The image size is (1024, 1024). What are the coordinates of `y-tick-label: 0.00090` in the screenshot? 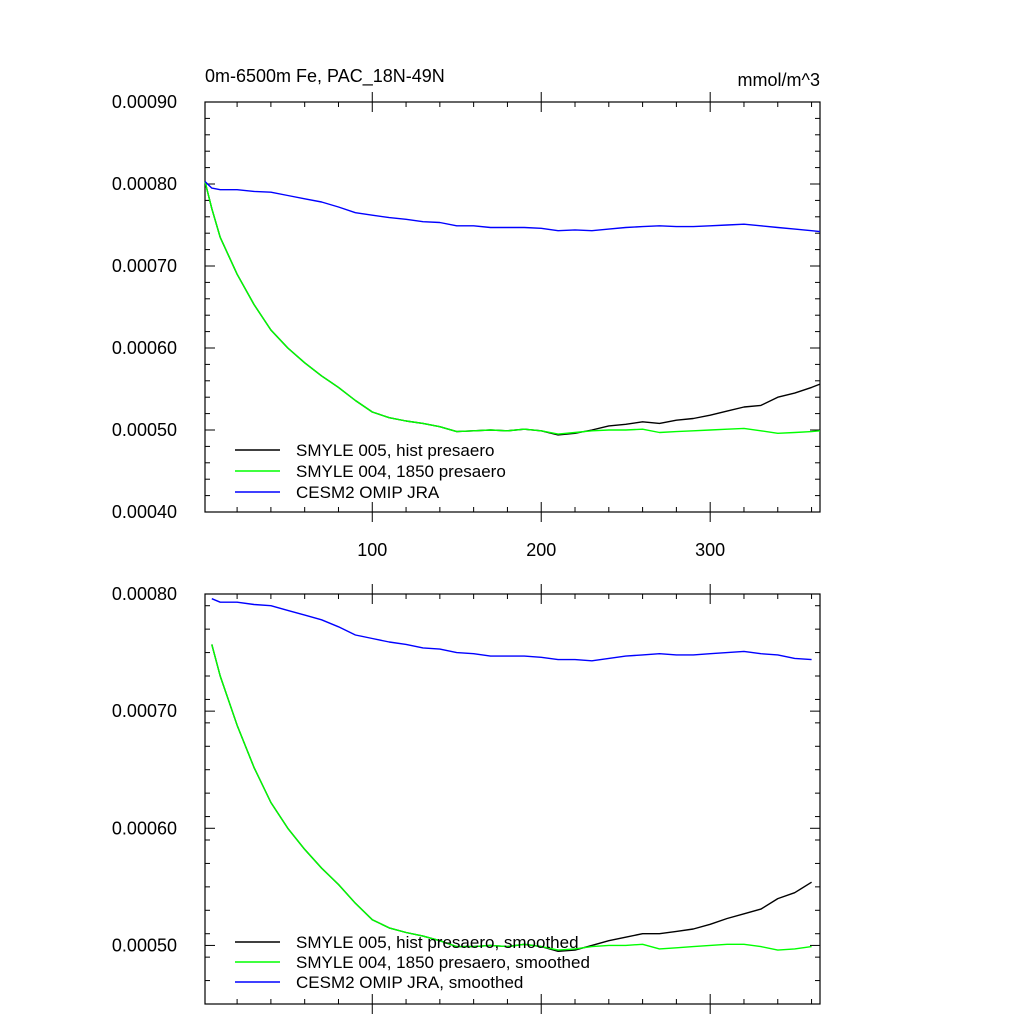 It's located at (144, 102).